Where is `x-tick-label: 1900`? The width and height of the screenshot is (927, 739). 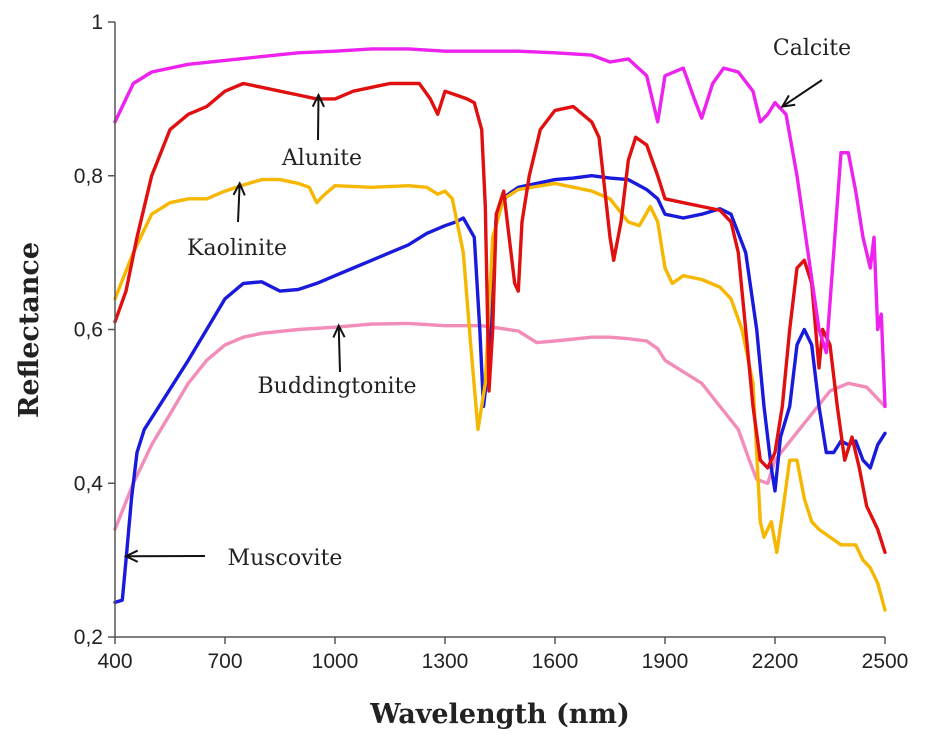
x-tick-label: 1900 is located at coordinates (665, 661).